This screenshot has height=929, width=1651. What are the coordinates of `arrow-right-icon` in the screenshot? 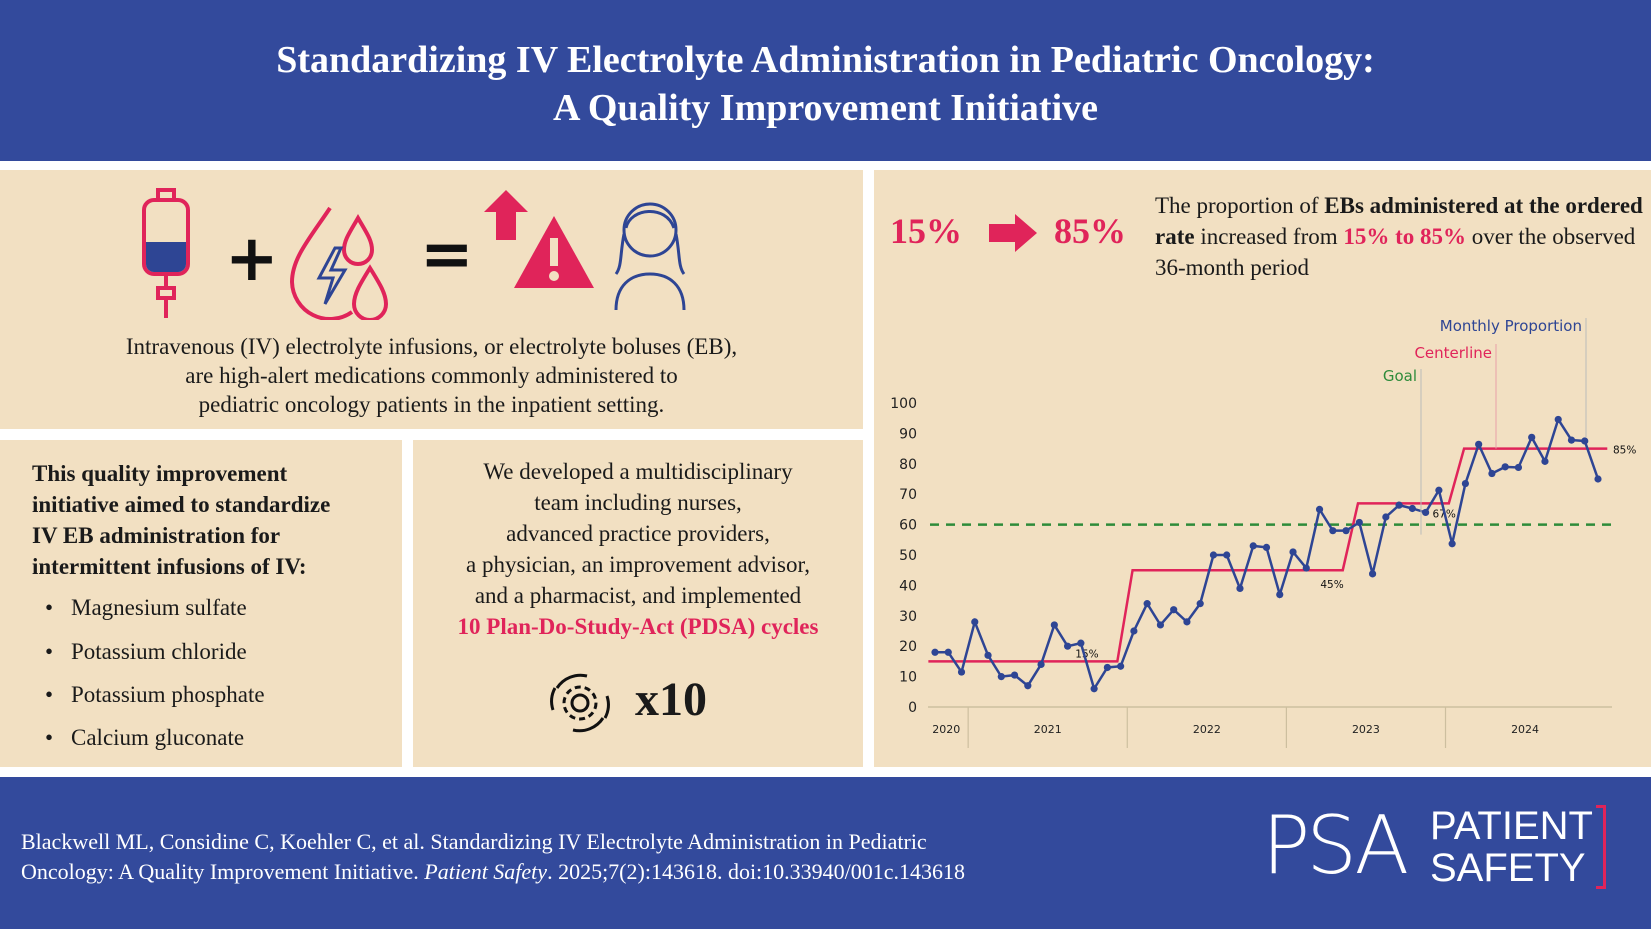 It's located at (1013, 233).